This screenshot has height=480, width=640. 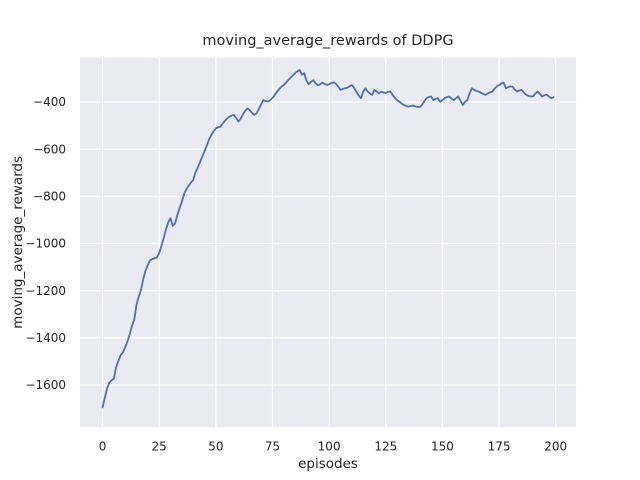 What do you see at coordinates (442, 447) in the screenshot?
I see `x-tick-label: 150` at bounding box center [442, 447].